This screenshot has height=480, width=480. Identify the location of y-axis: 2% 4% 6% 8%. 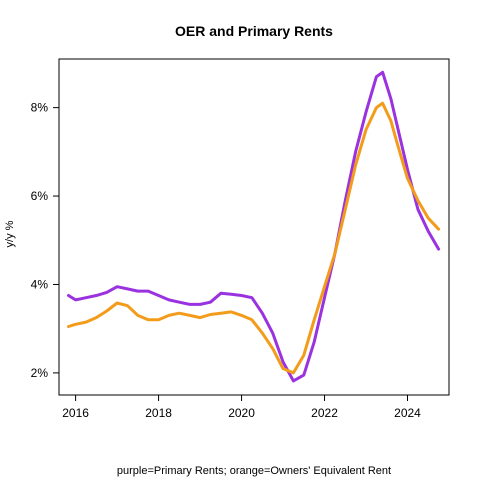
(45, 240).